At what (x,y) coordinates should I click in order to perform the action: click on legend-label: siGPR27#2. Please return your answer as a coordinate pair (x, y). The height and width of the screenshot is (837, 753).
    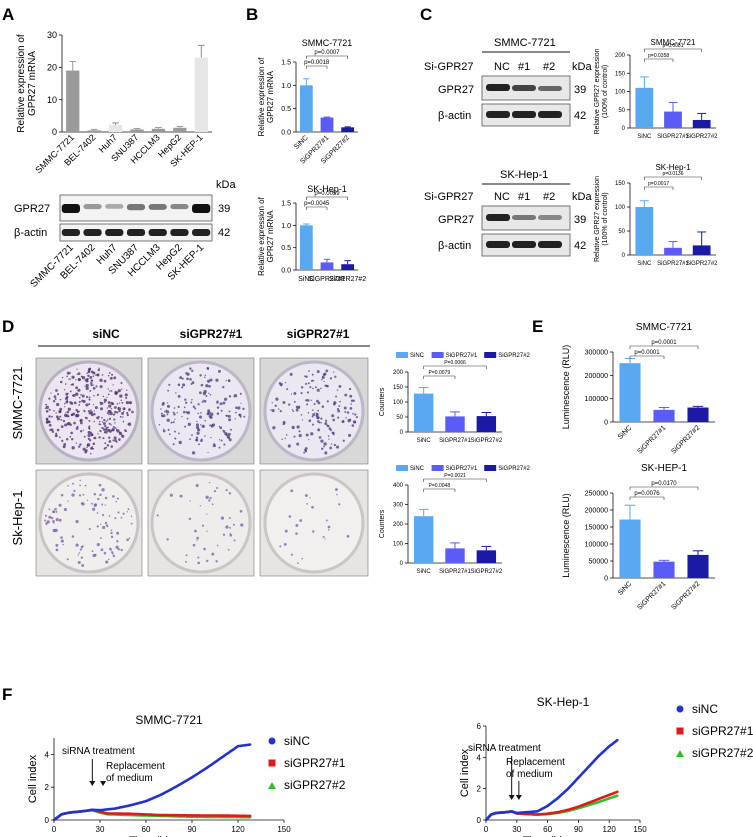
    Looking at the image, I should click on (722, 753).